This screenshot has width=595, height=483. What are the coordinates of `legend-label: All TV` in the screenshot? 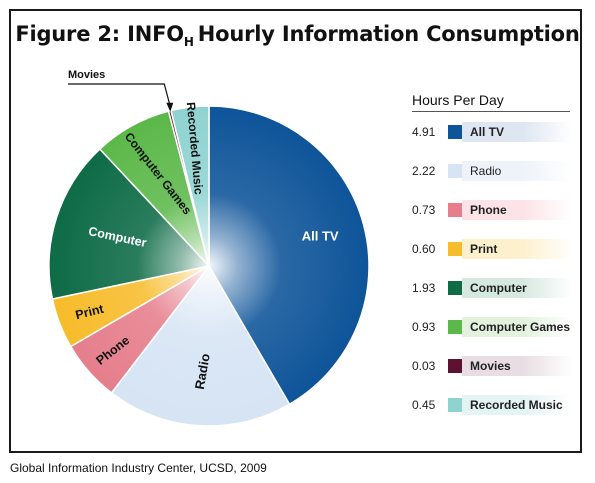 It's located at (487, 132).